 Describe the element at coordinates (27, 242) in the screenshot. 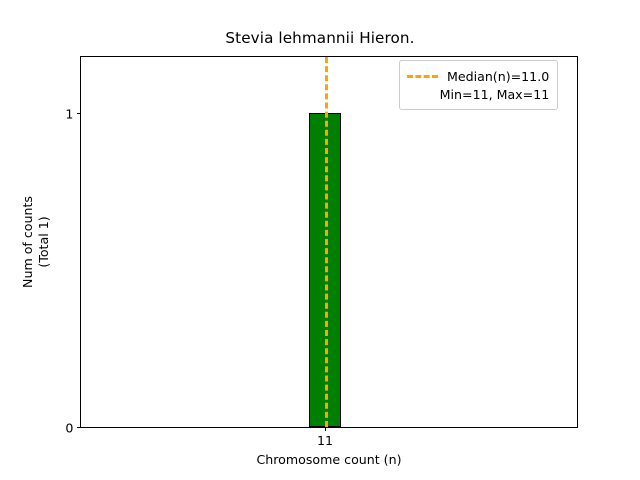

I see `y-axis-label-line1: Num of counts` at that location.